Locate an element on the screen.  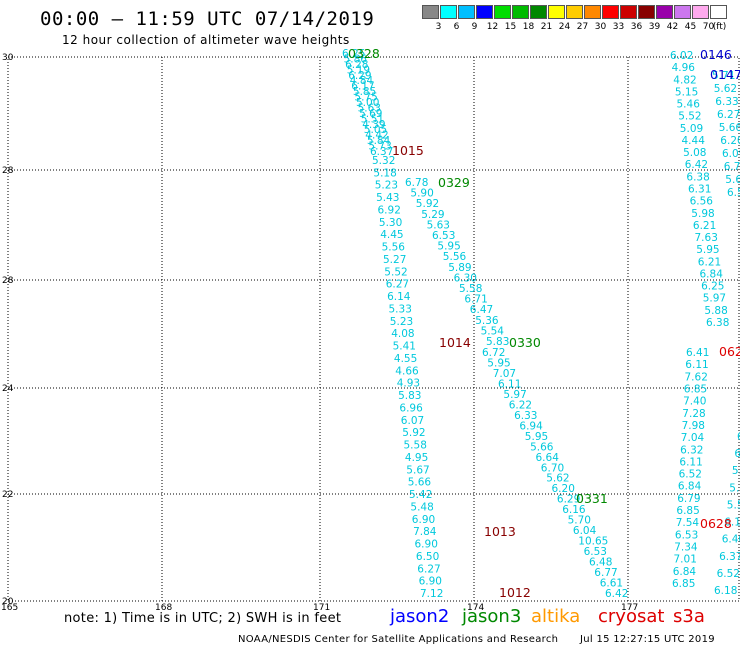
wave-height-label: 4.84 is located at coordinates (362, 81).